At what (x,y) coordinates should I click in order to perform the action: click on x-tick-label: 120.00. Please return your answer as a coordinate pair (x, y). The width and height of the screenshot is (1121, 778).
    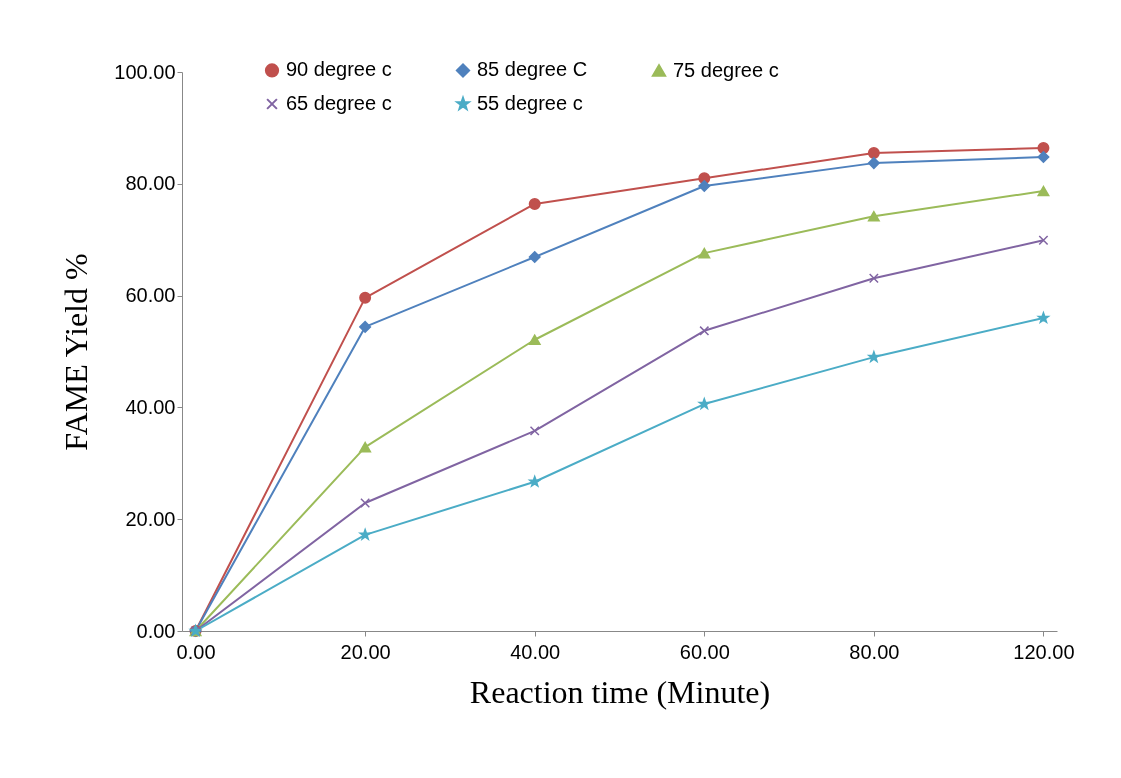
    Looking at the image, I should click on (1044, 651).